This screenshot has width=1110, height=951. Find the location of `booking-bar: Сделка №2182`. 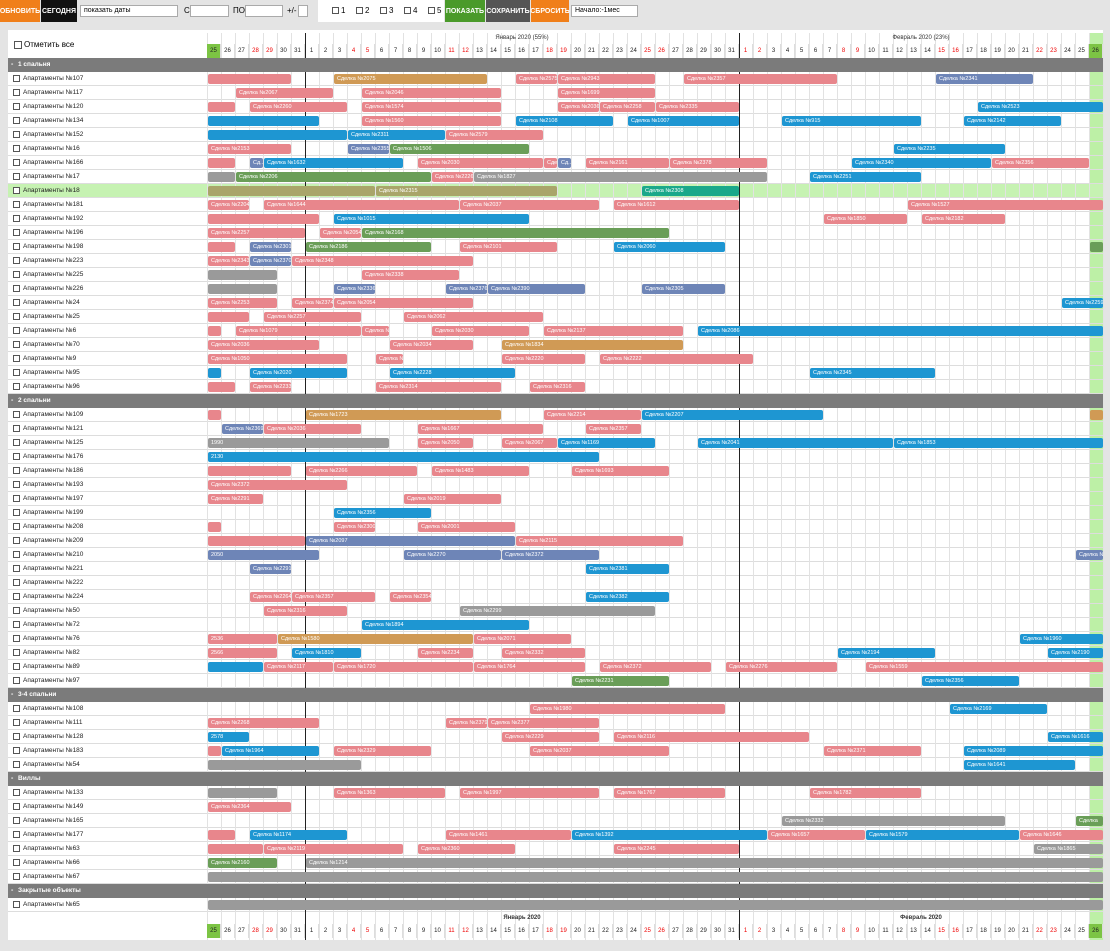

booking-bar: Сделка №2182 is located at coordinates (963, 219).